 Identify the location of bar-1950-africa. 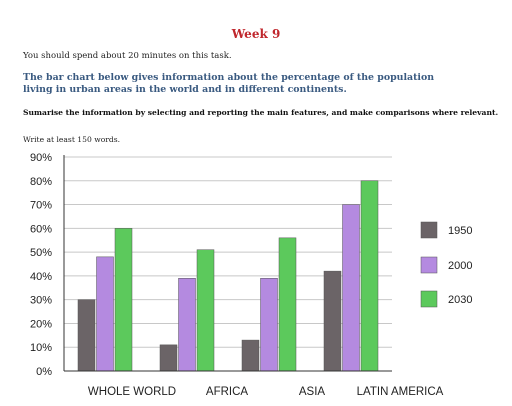
(168, 358).